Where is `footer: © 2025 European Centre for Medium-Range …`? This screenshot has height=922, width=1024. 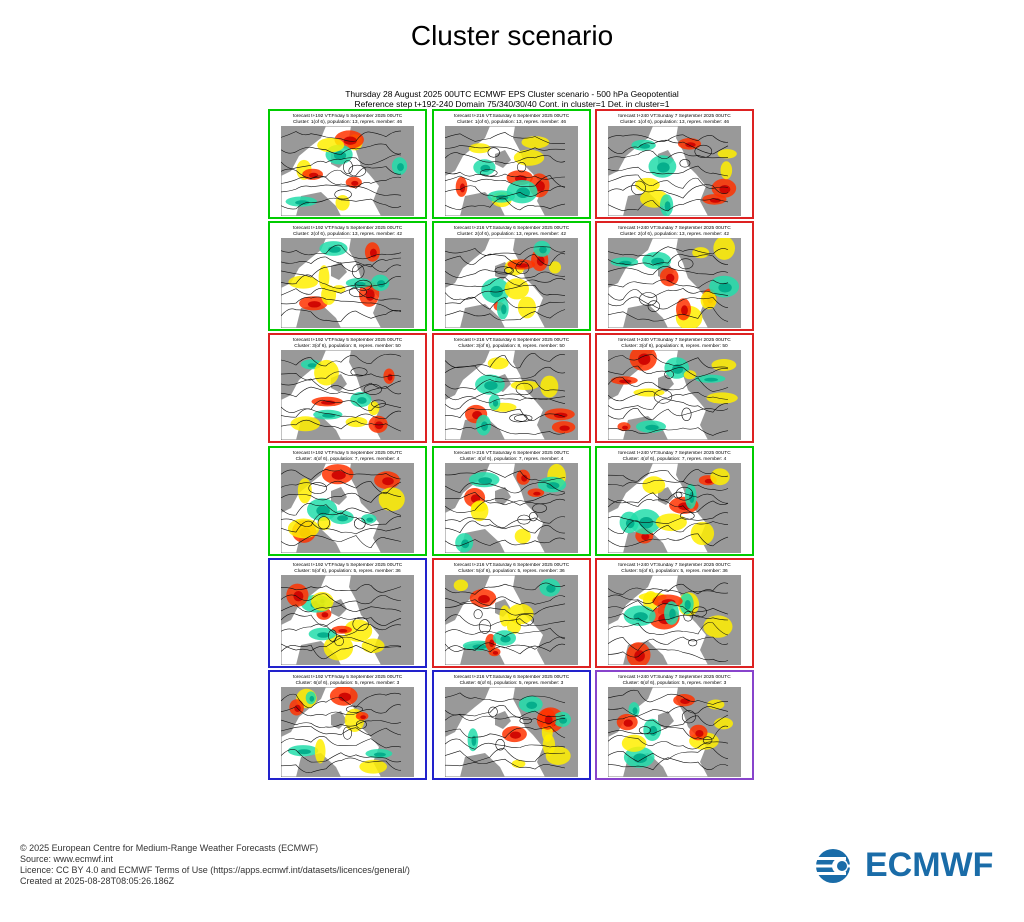 footer: © 2025 European Centre for Medium-Range … is located at coordinates (215, 865).